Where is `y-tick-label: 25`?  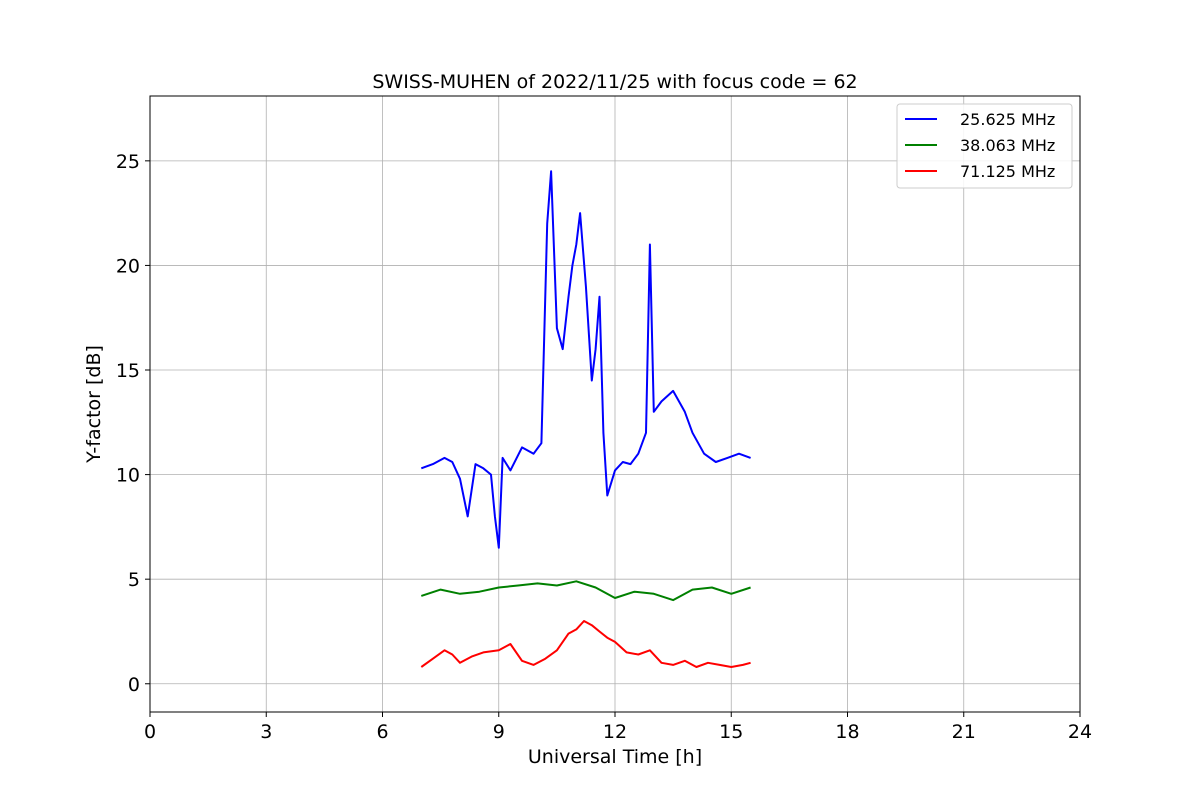 y-tick-label: 25 is located at coordinates (128, 162).